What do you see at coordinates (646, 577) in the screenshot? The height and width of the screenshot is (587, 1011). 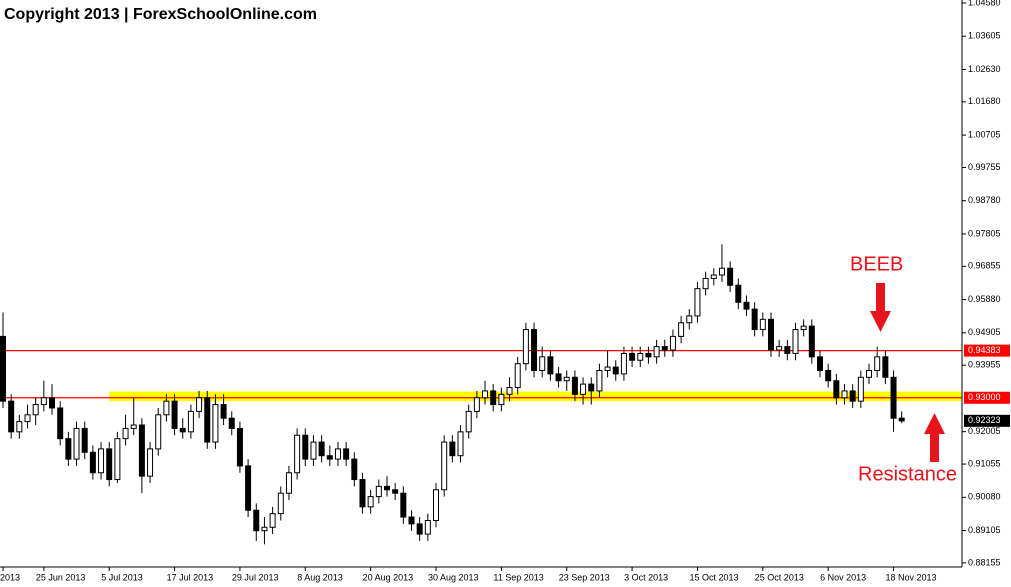 I see `x-tick-label: 3 Oct 2013` at bounding box center [646, 577].